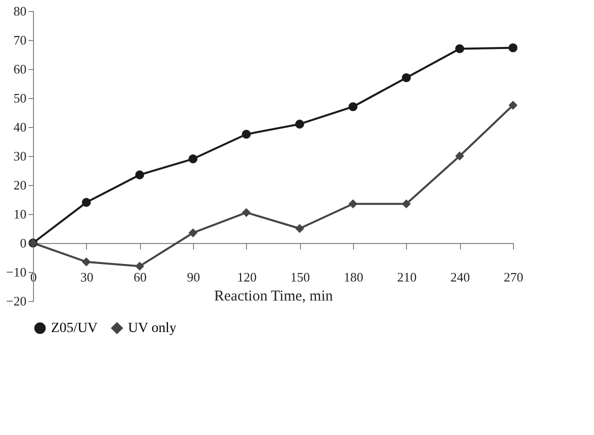  Describe the element at coordinates (20, 185) in the screenshot. I see `y-tick-label: 20` at that location.